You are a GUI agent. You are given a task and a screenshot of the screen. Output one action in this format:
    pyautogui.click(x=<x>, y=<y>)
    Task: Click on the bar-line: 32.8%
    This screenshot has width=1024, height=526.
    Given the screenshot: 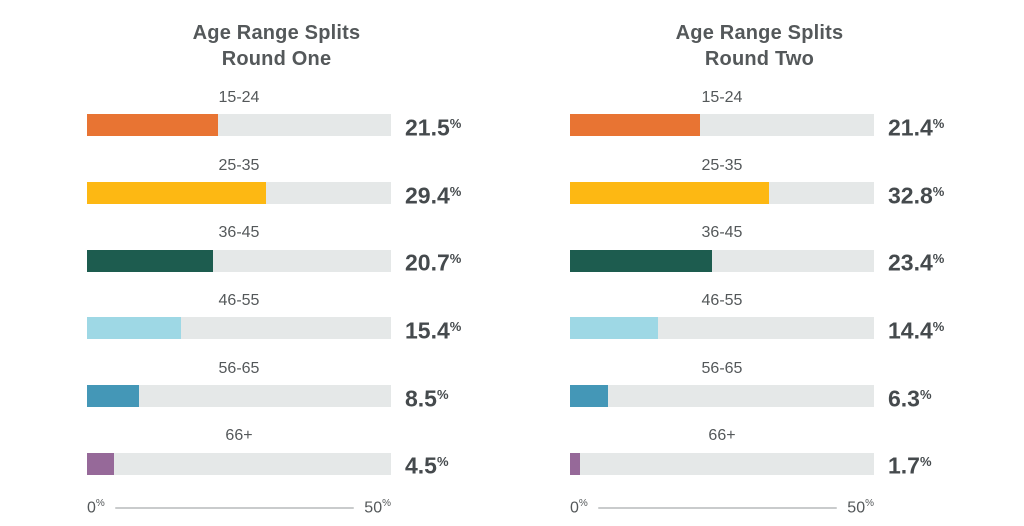 What is the action you would take?
    pyautogui.click(x=759, y=193)
    